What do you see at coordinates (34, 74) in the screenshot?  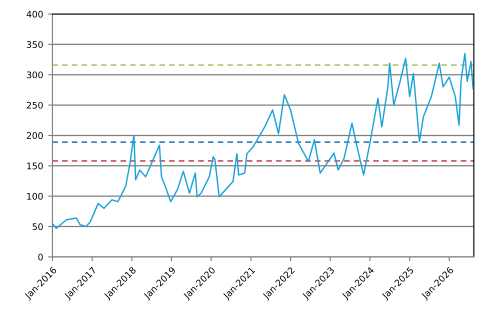 I see `y-tick-label: 300` at bounding box center [34, 74].